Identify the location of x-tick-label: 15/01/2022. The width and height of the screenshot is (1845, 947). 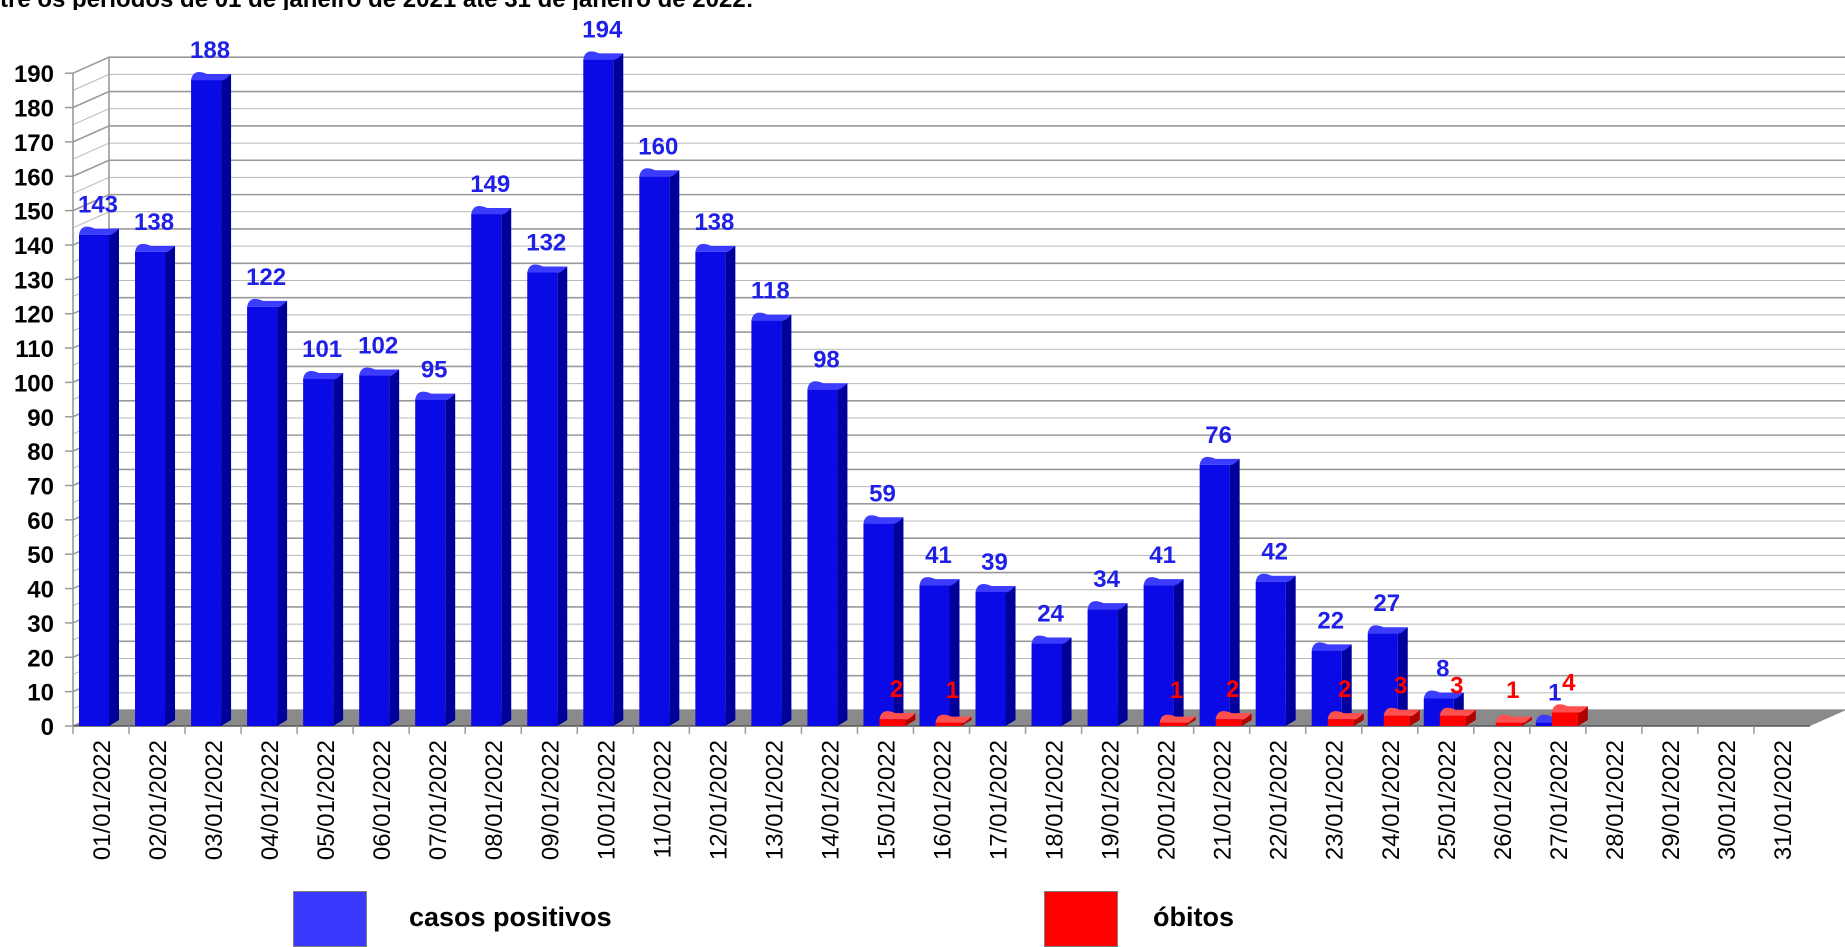
(886, 800).